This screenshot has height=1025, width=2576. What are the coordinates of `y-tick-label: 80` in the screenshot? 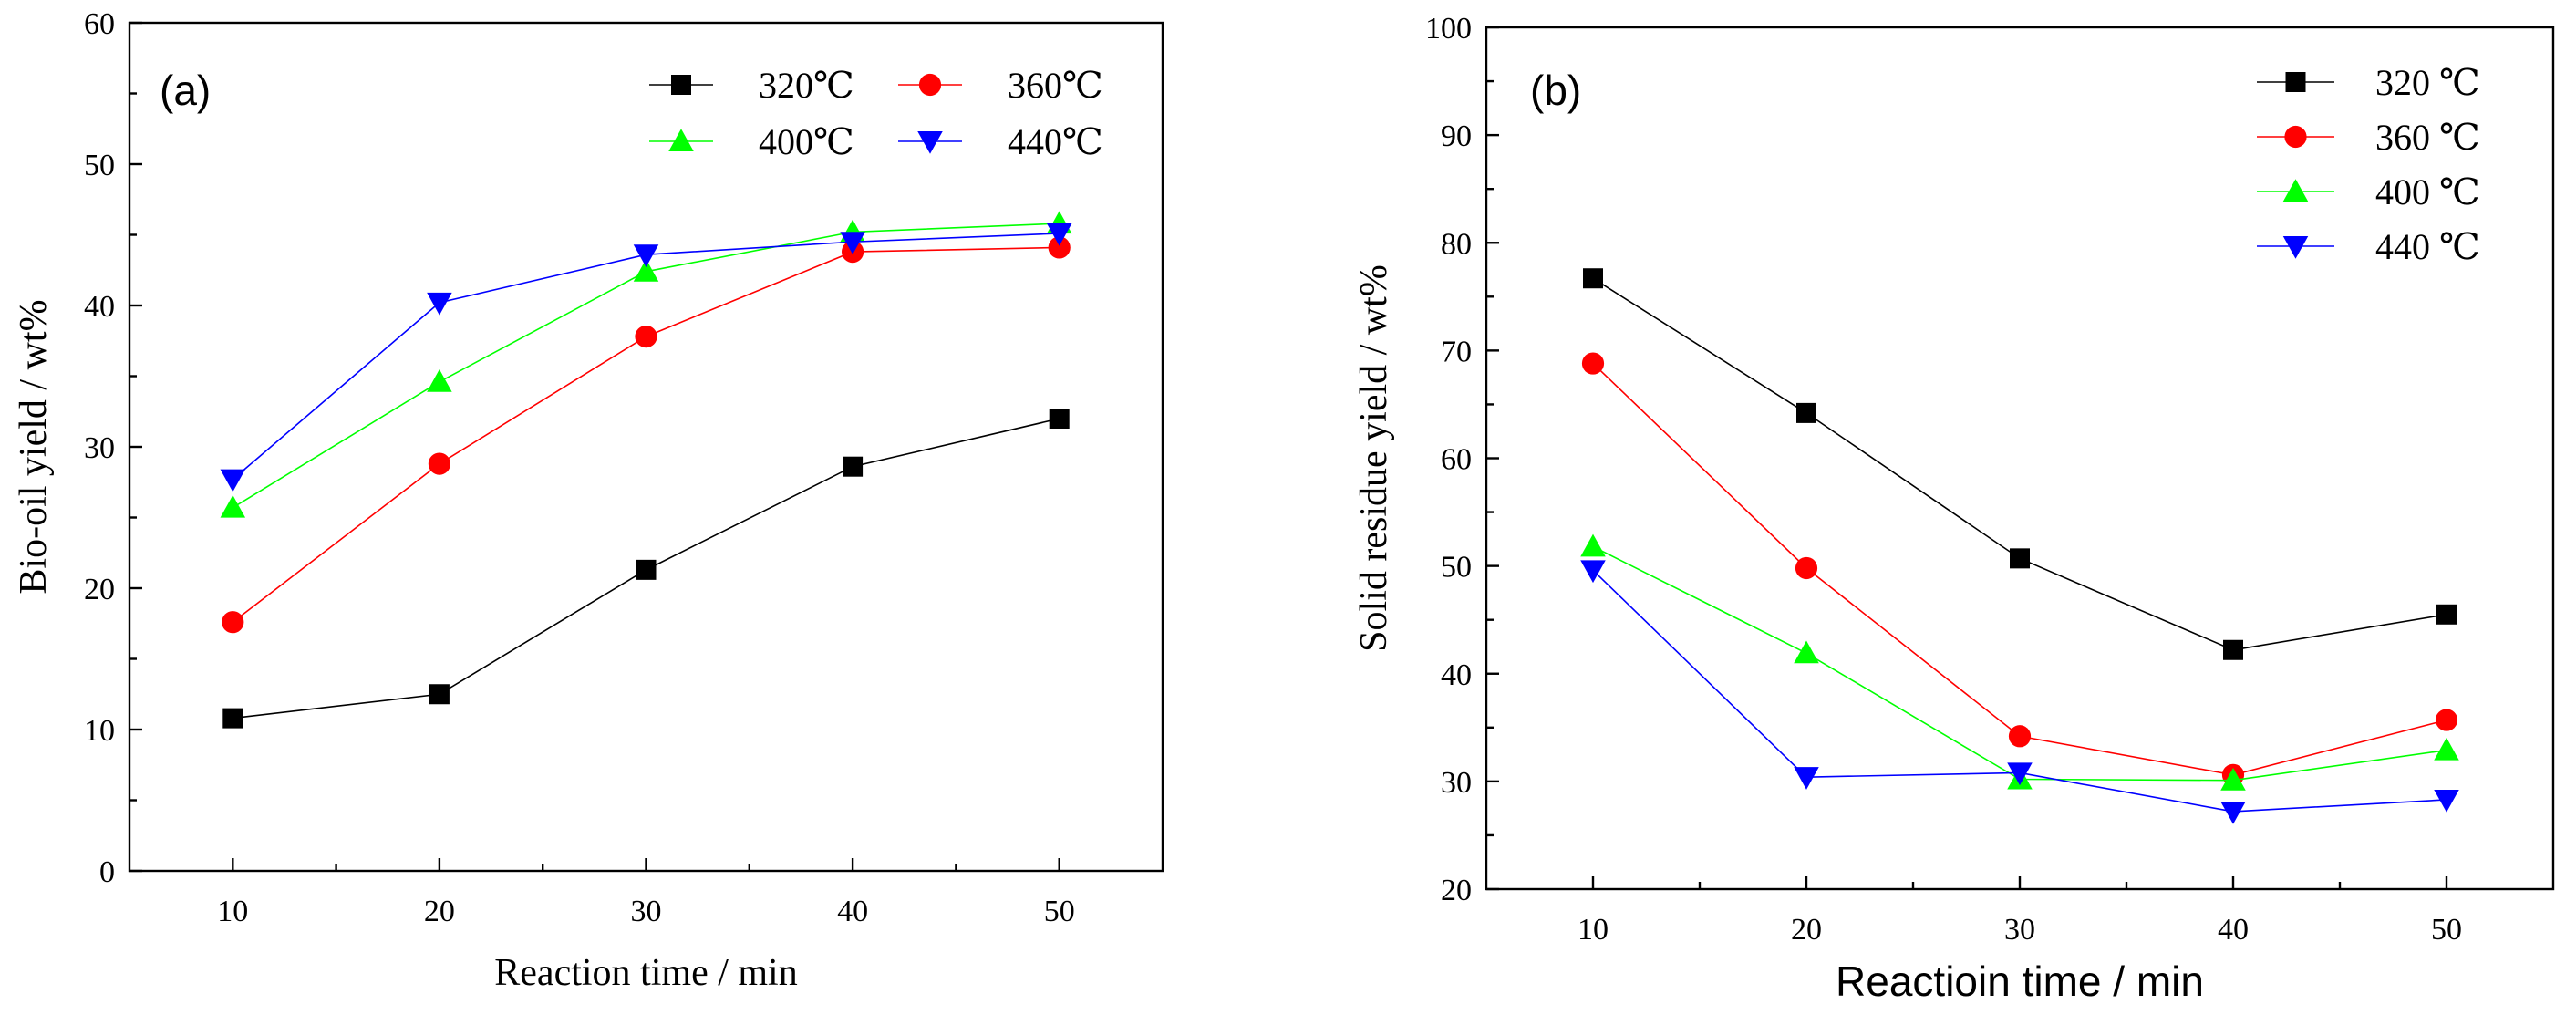 It's located at (1456, 244).